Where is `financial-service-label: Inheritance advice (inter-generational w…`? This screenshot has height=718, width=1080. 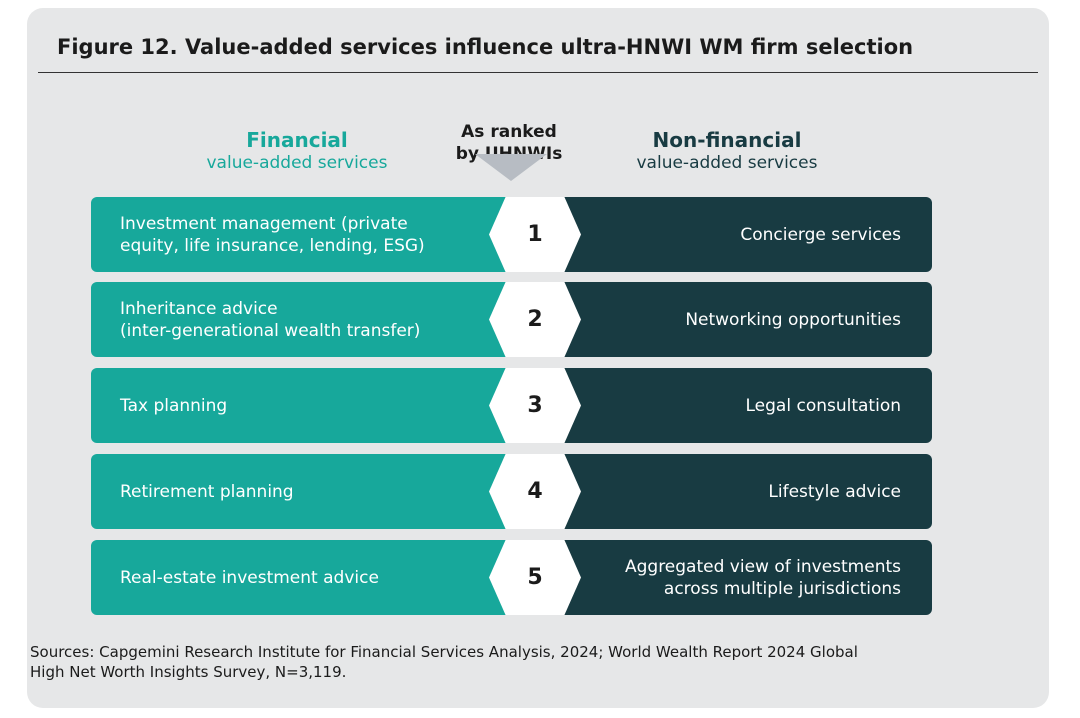
financial-service-label: Inheritance advice (inter-generational w… is located at coordinates (270, 319).